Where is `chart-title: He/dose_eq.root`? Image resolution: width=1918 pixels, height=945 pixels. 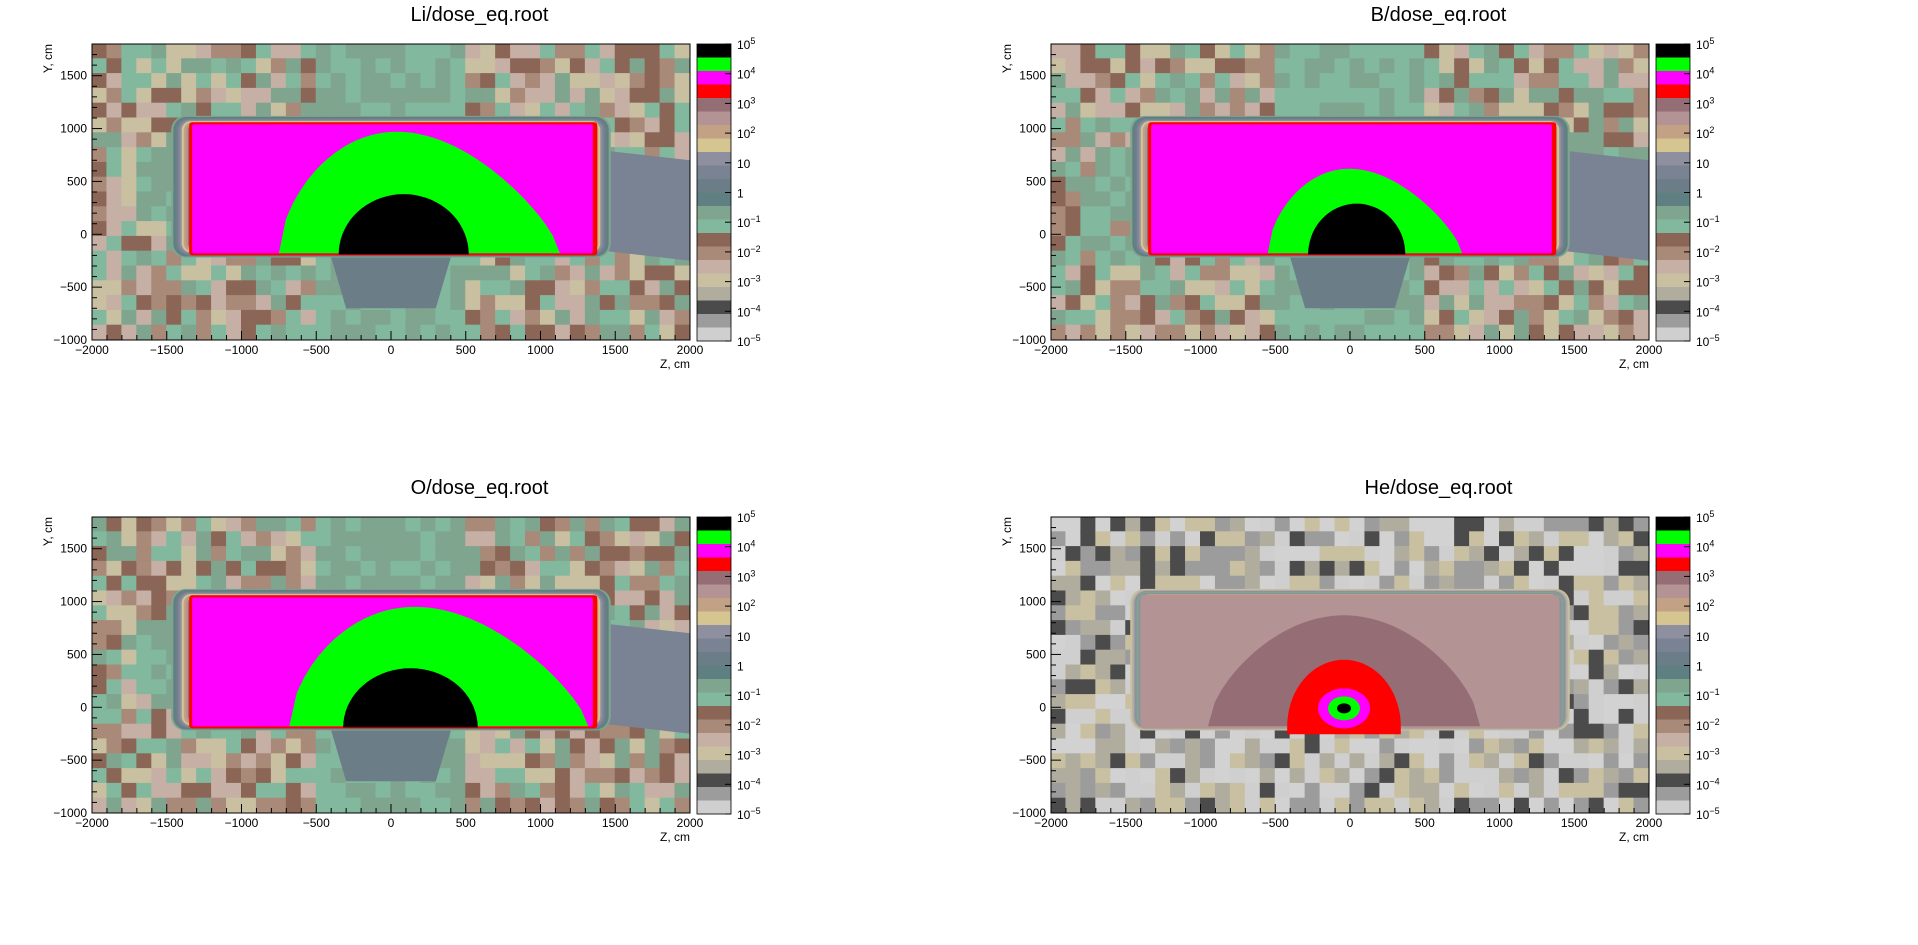
chart-title: He/dose_eq.root is located at coordinates (1438, 488).